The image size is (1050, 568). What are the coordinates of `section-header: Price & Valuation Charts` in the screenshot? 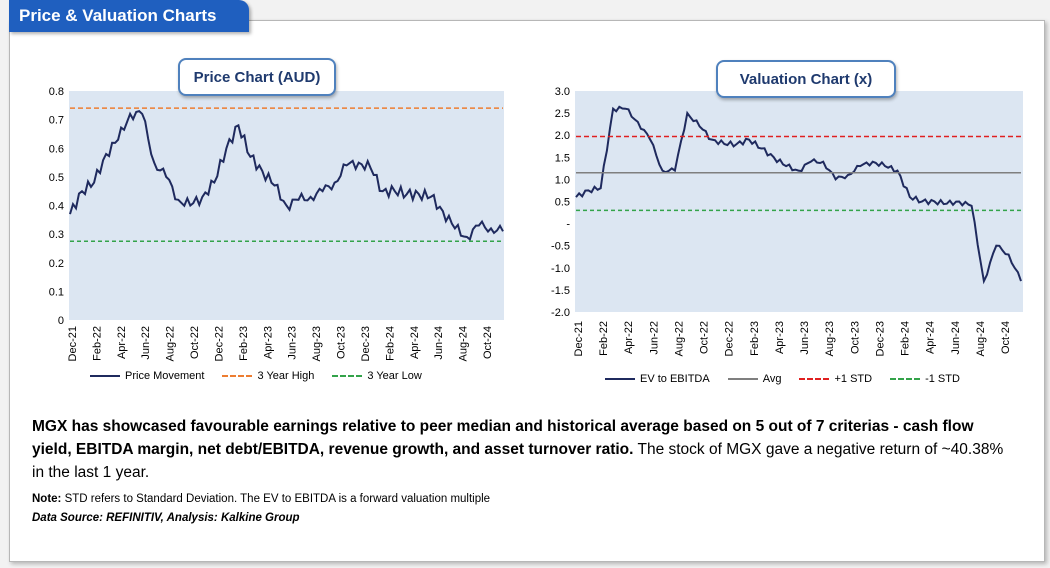 It's located at (129, 16).